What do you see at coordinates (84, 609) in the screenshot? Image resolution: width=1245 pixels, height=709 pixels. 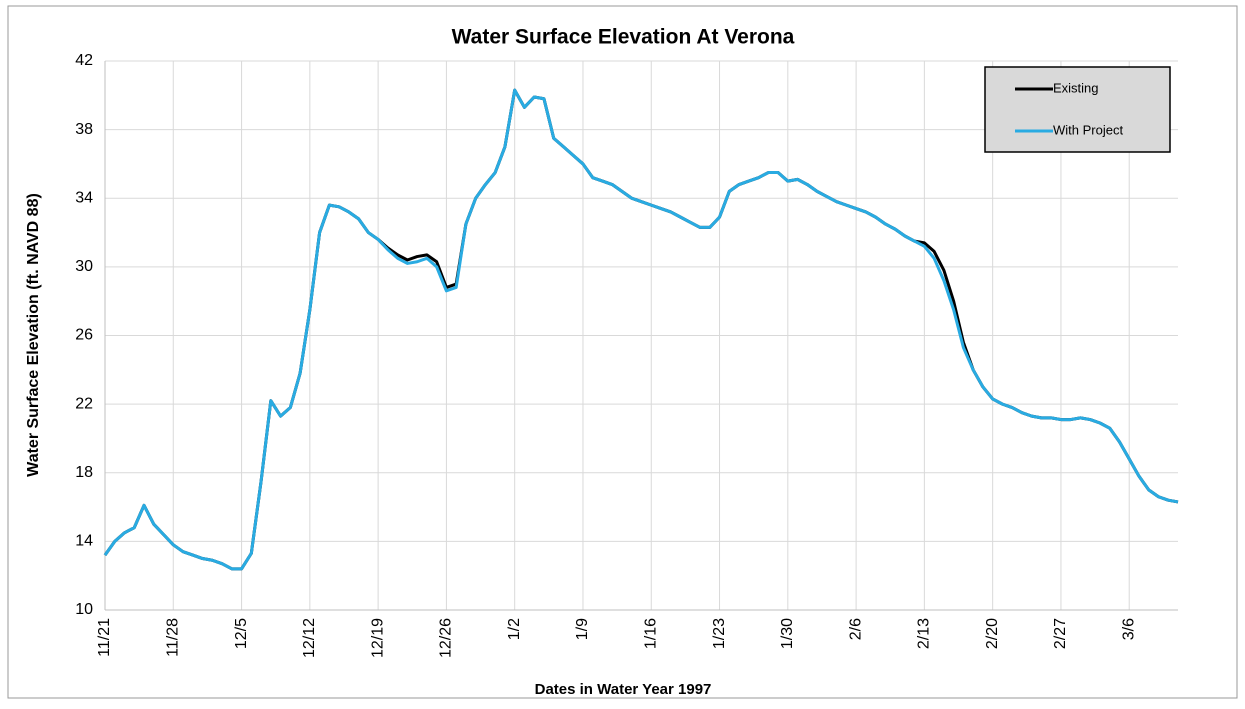 I see `y-tick-label: 10` at bounding box center [84, 609].